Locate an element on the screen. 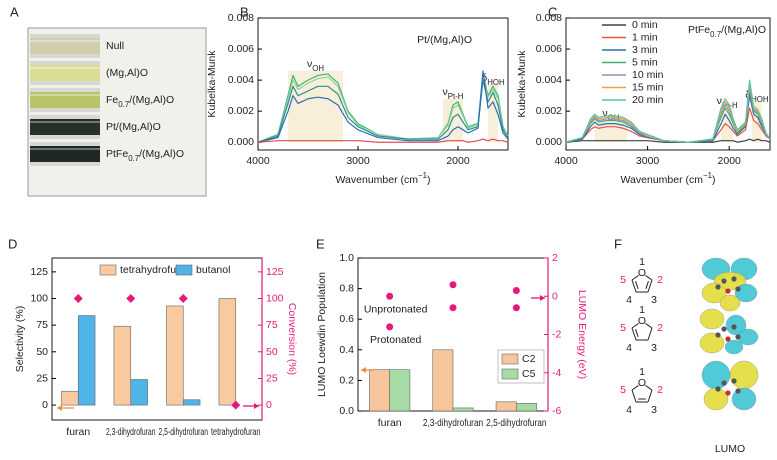  y2-axis-title: Conversion (%) is located at coordinates (292, 339).